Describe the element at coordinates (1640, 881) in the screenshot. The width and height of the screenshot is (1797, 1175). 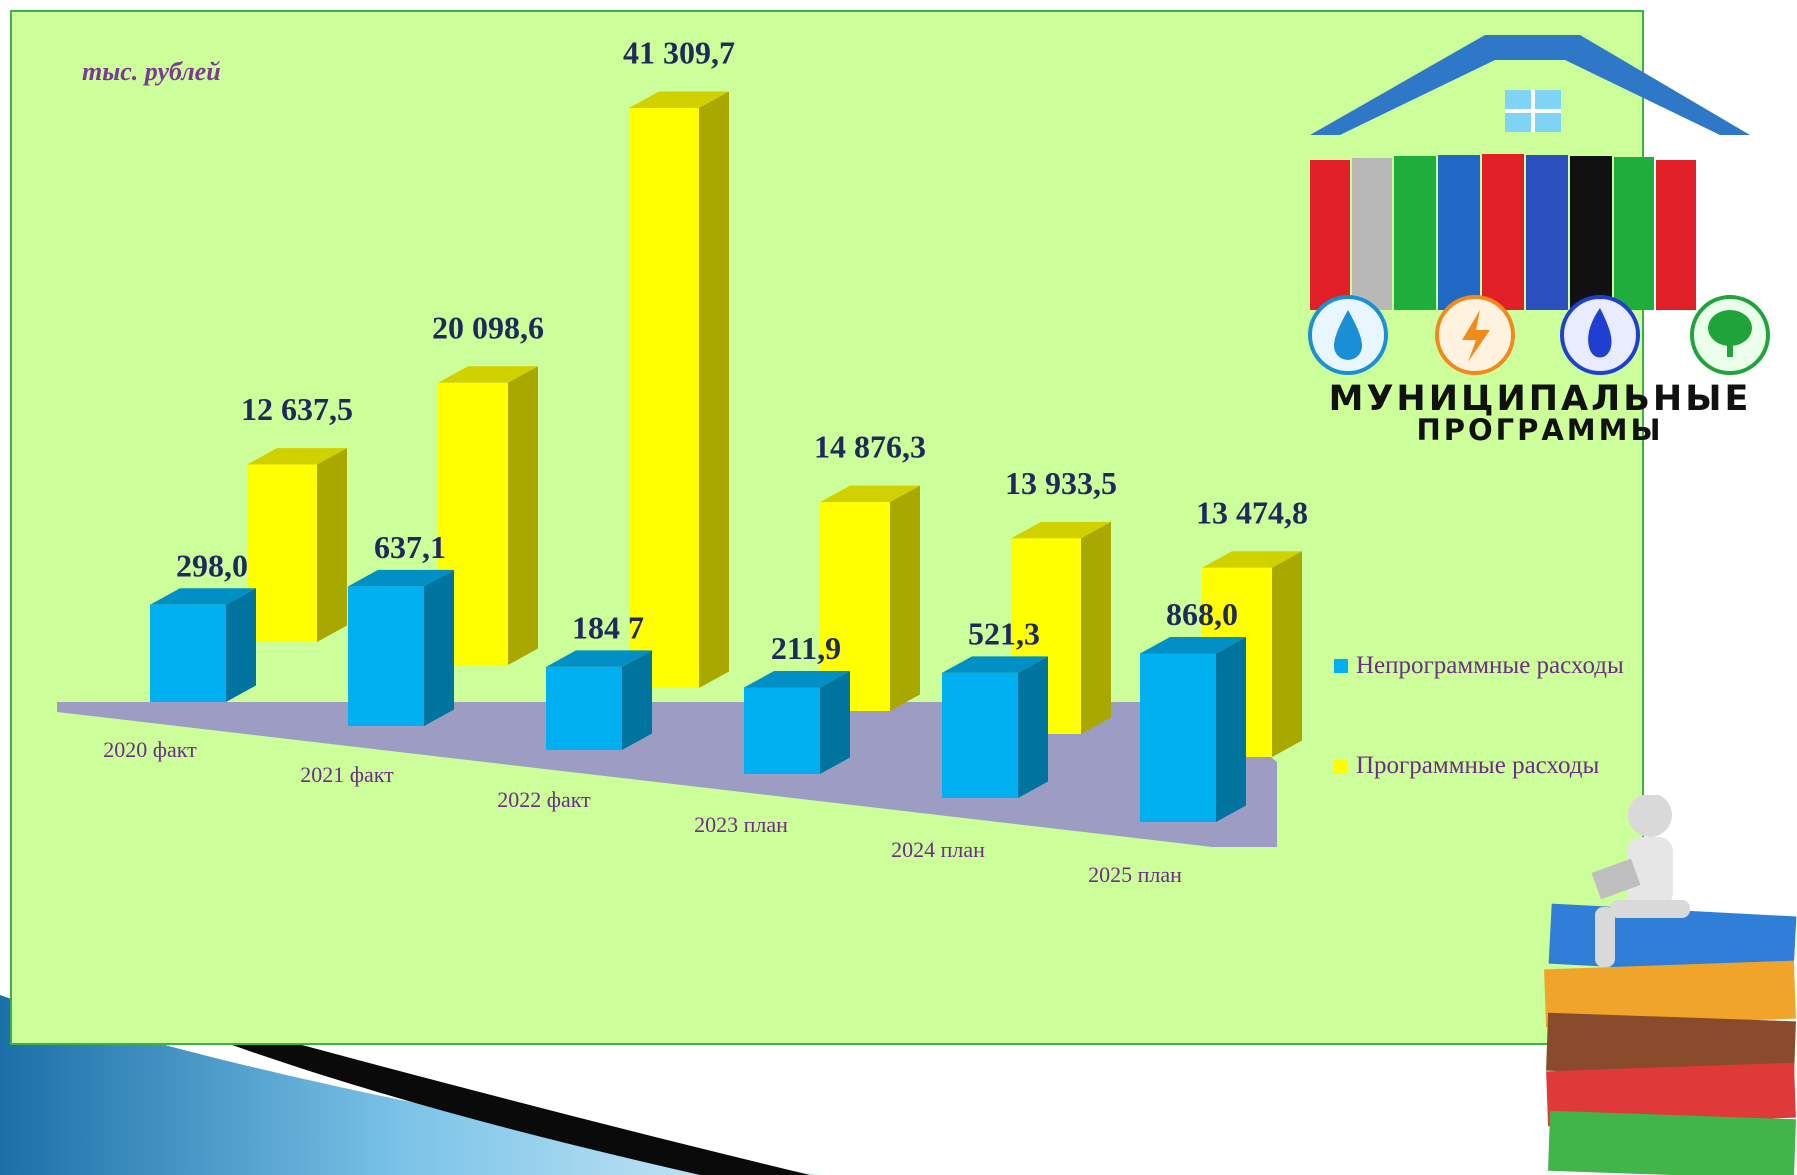
I see `person-with-laptop-icon` at that location.